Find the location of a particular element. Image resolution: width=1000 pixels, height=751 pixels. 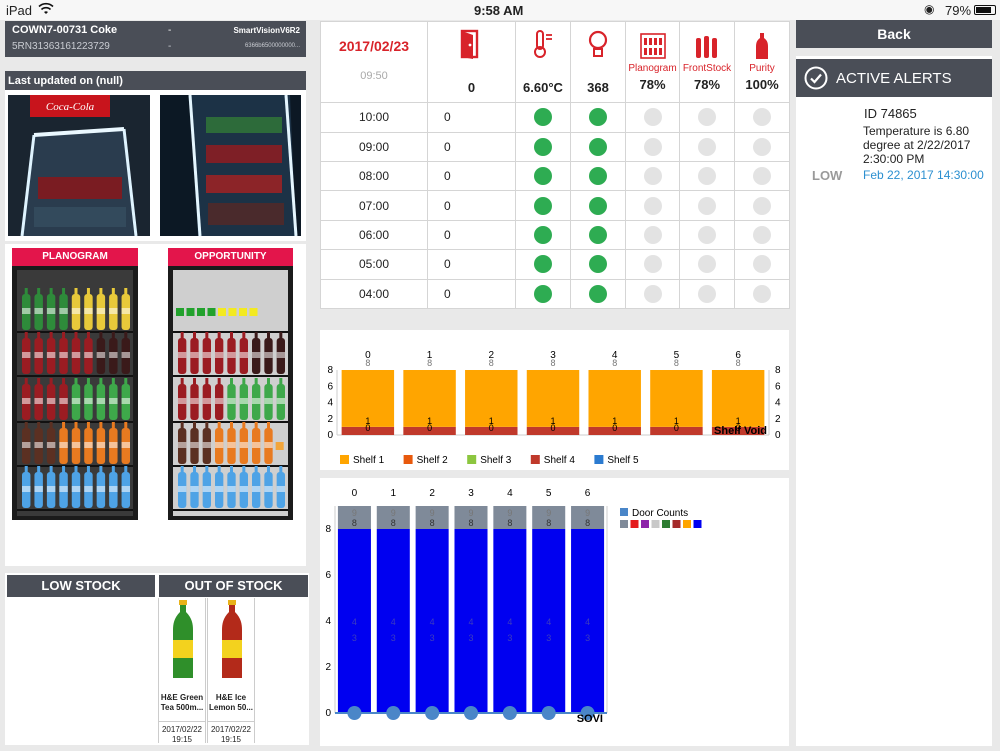

alert-id: ID 74865 is located at coordinates (890, 113).